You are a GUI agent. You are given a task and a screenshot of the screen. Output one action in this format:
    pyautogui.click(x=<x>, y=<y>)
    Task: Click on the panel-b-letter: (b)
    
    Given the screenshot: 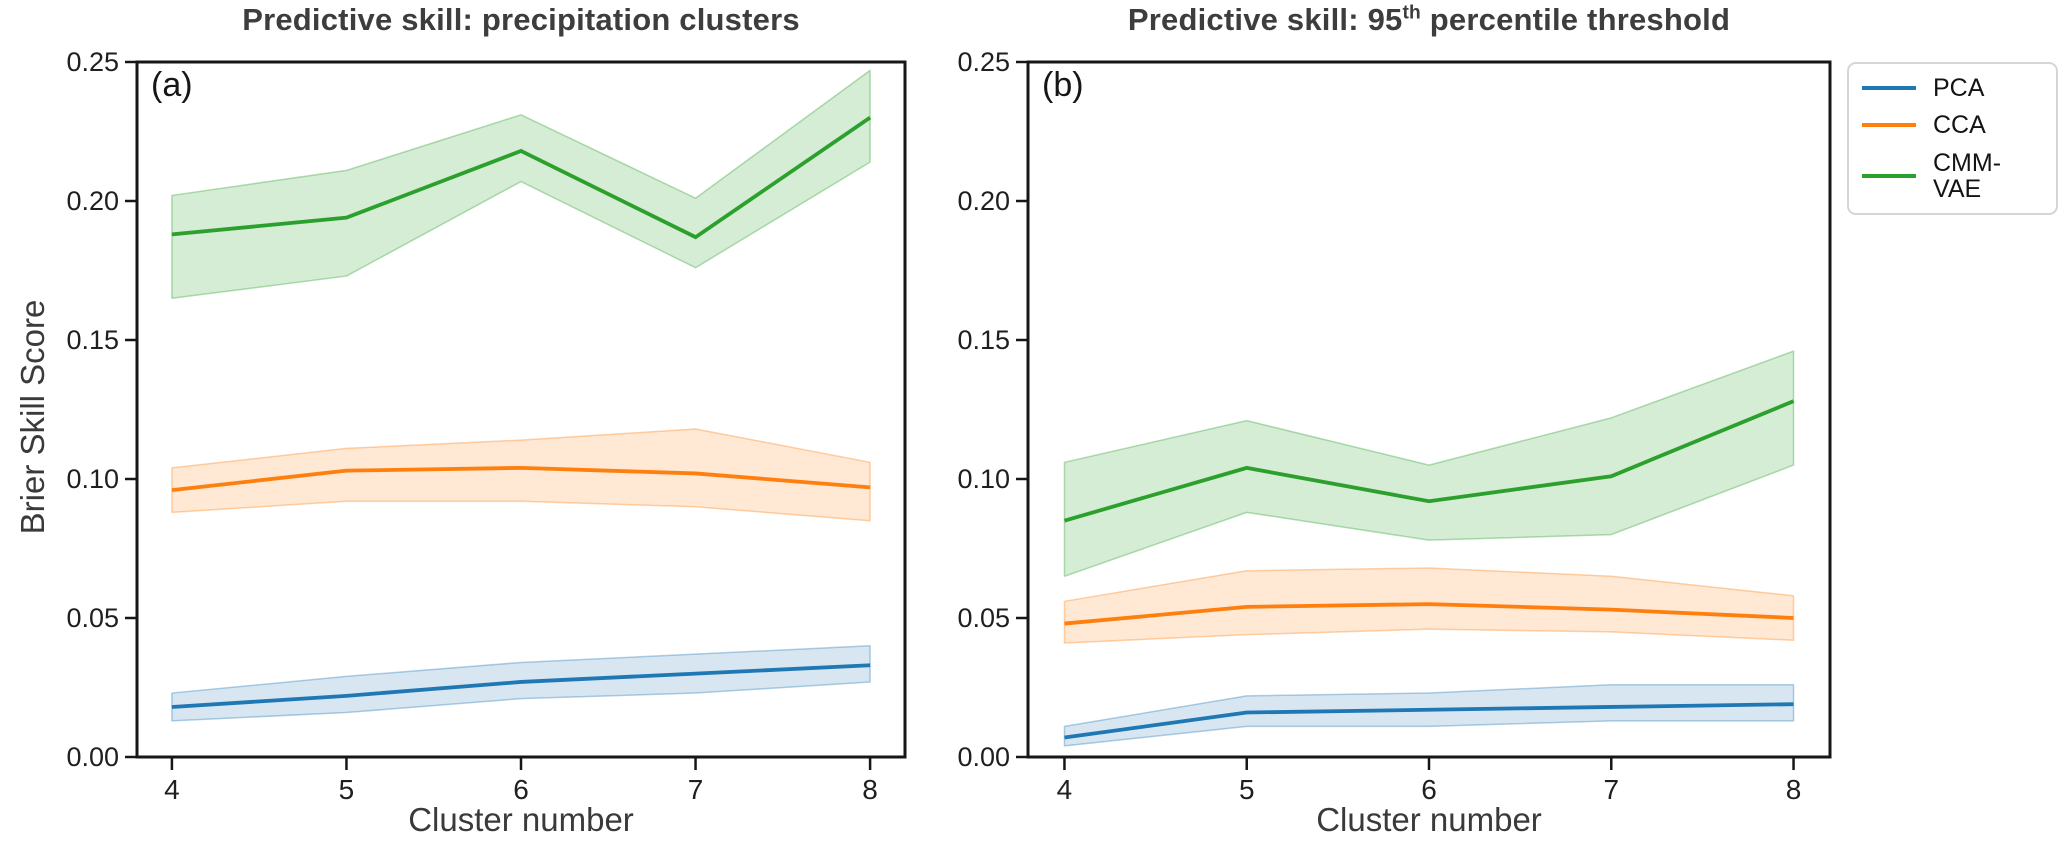 What is the action you would take?
    pyautogui.click(x=1063, y=85)
    